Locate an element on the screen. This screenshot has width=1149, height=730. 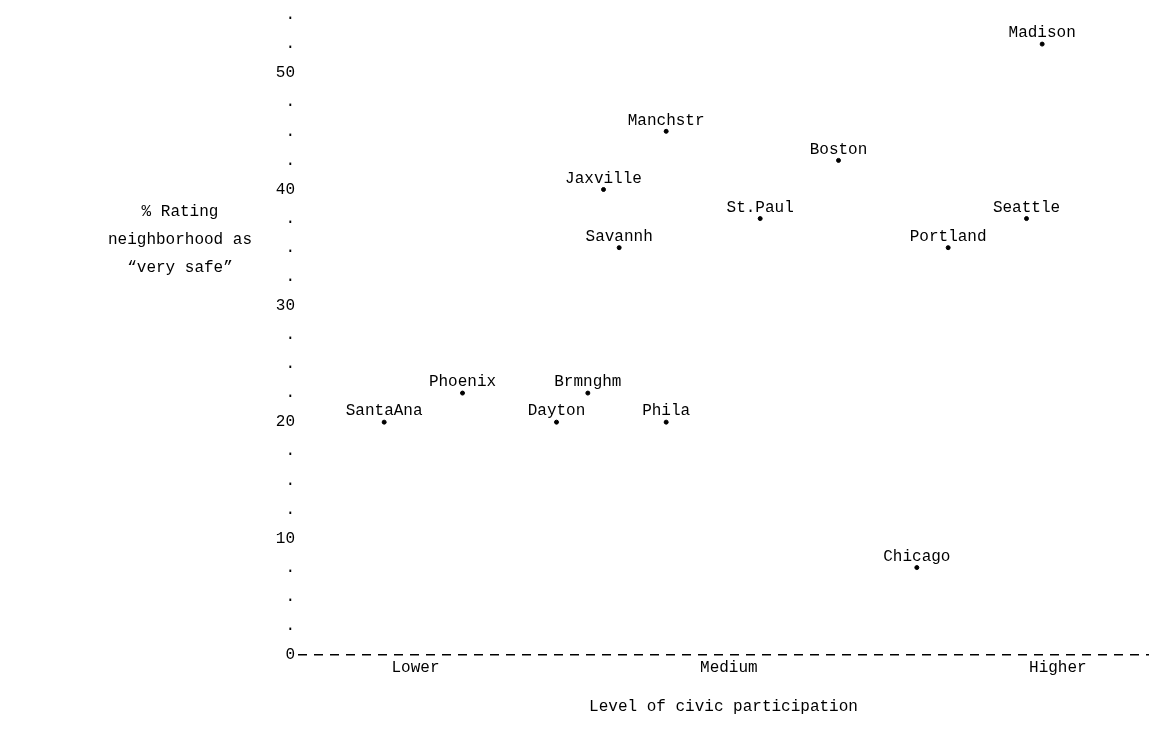
data-label: Jaxville is located at coordinates (603, 178).